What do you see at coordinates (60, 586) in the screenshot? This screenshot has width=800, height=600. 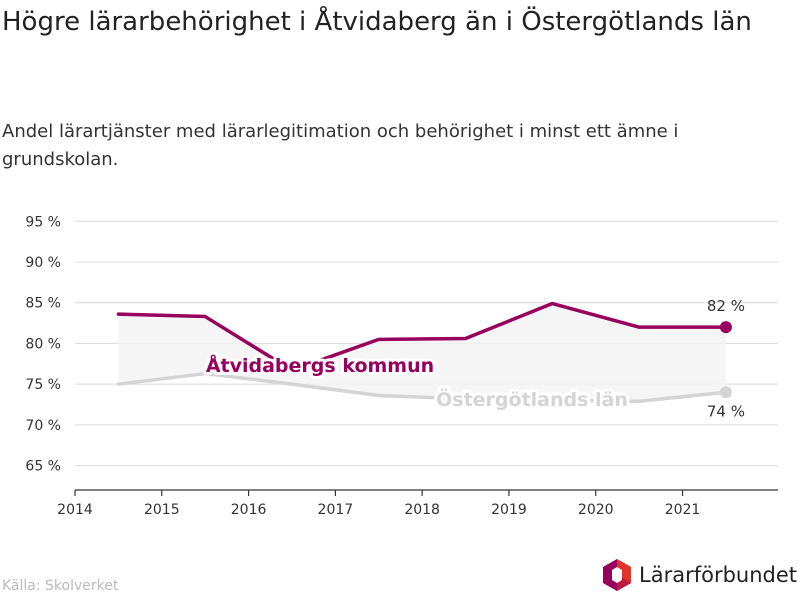 I see `source-note: Källa: Skolverket` at bounding box center [60, 586].